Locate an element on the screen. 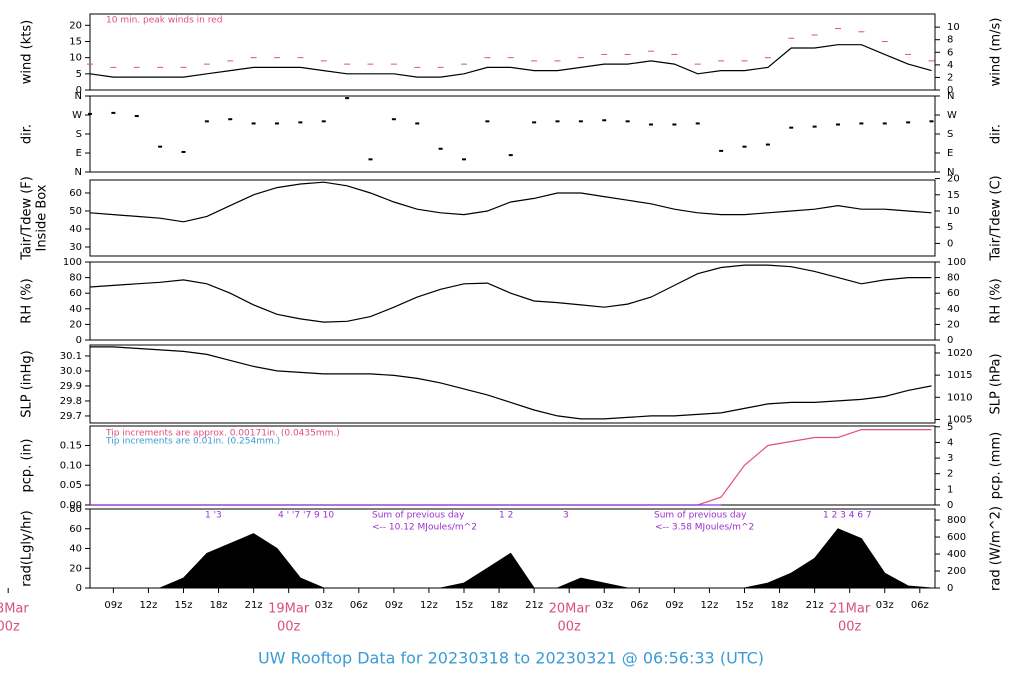  y2-tick-label: 20 is located at coordinates (953, 324).